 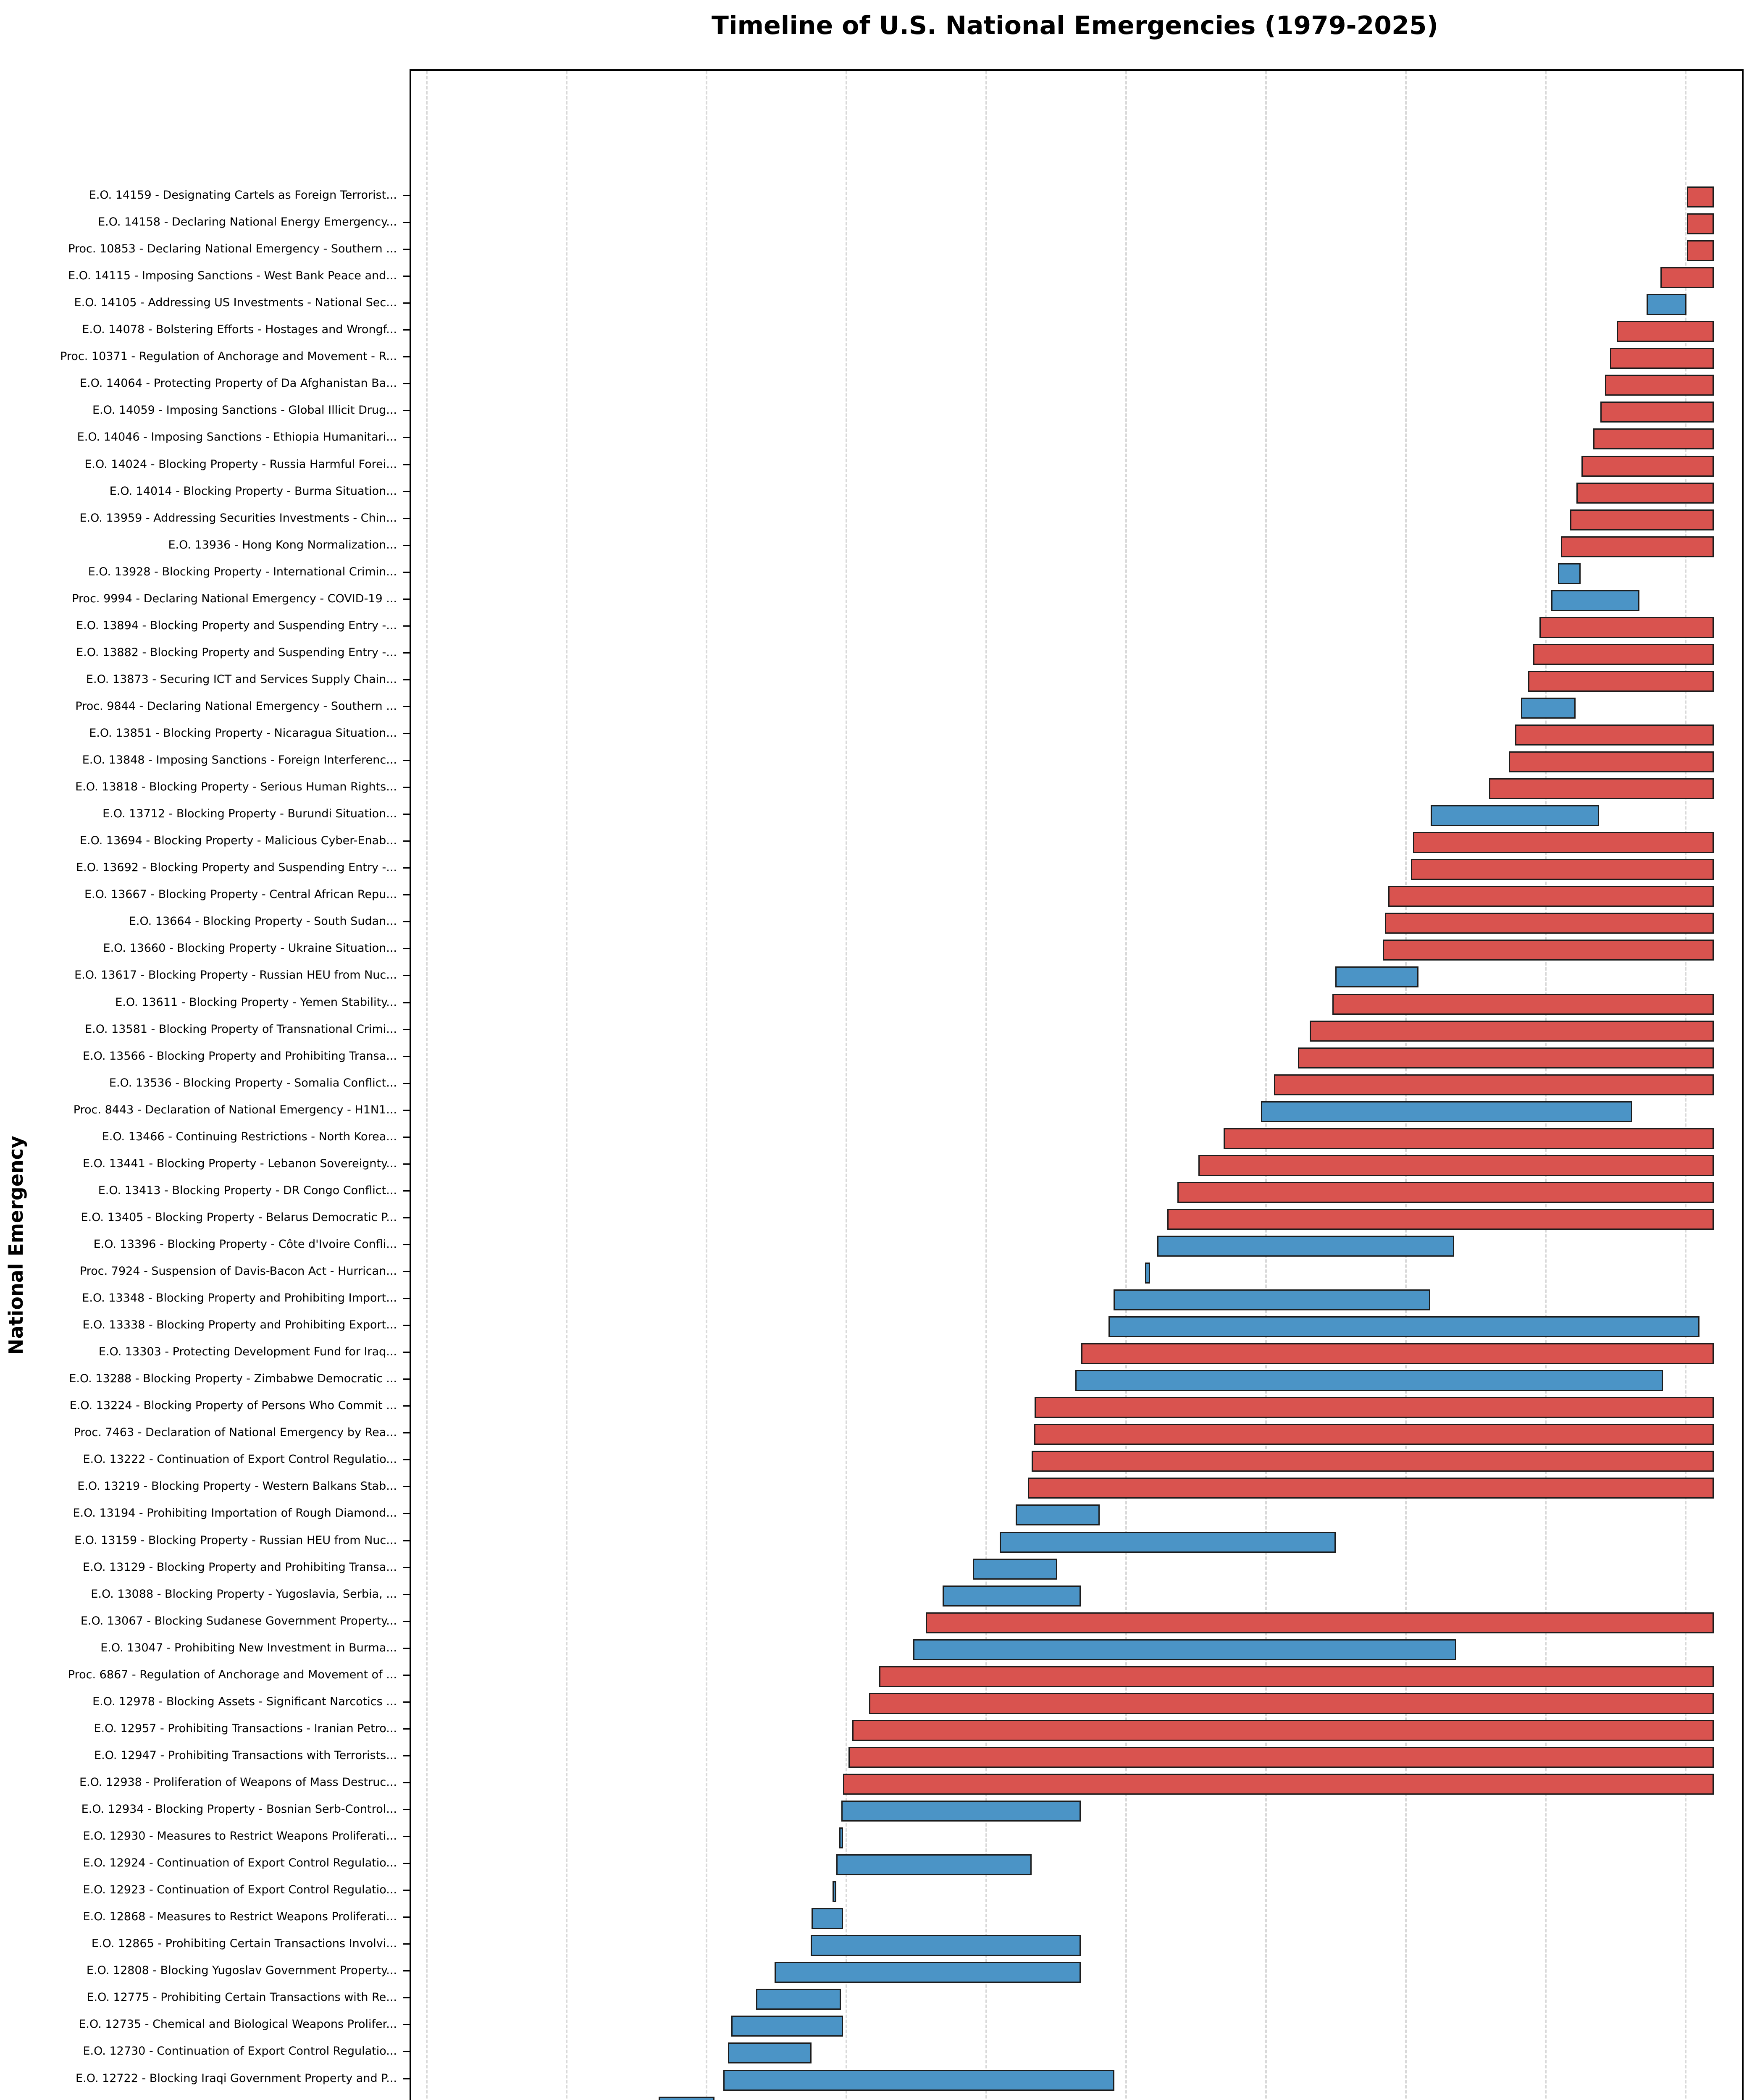 What do you see at coordinates (16, 1245) in the screenshot?
I see `y-axis-title: National Emergency` at bounding box center [16, 1245].